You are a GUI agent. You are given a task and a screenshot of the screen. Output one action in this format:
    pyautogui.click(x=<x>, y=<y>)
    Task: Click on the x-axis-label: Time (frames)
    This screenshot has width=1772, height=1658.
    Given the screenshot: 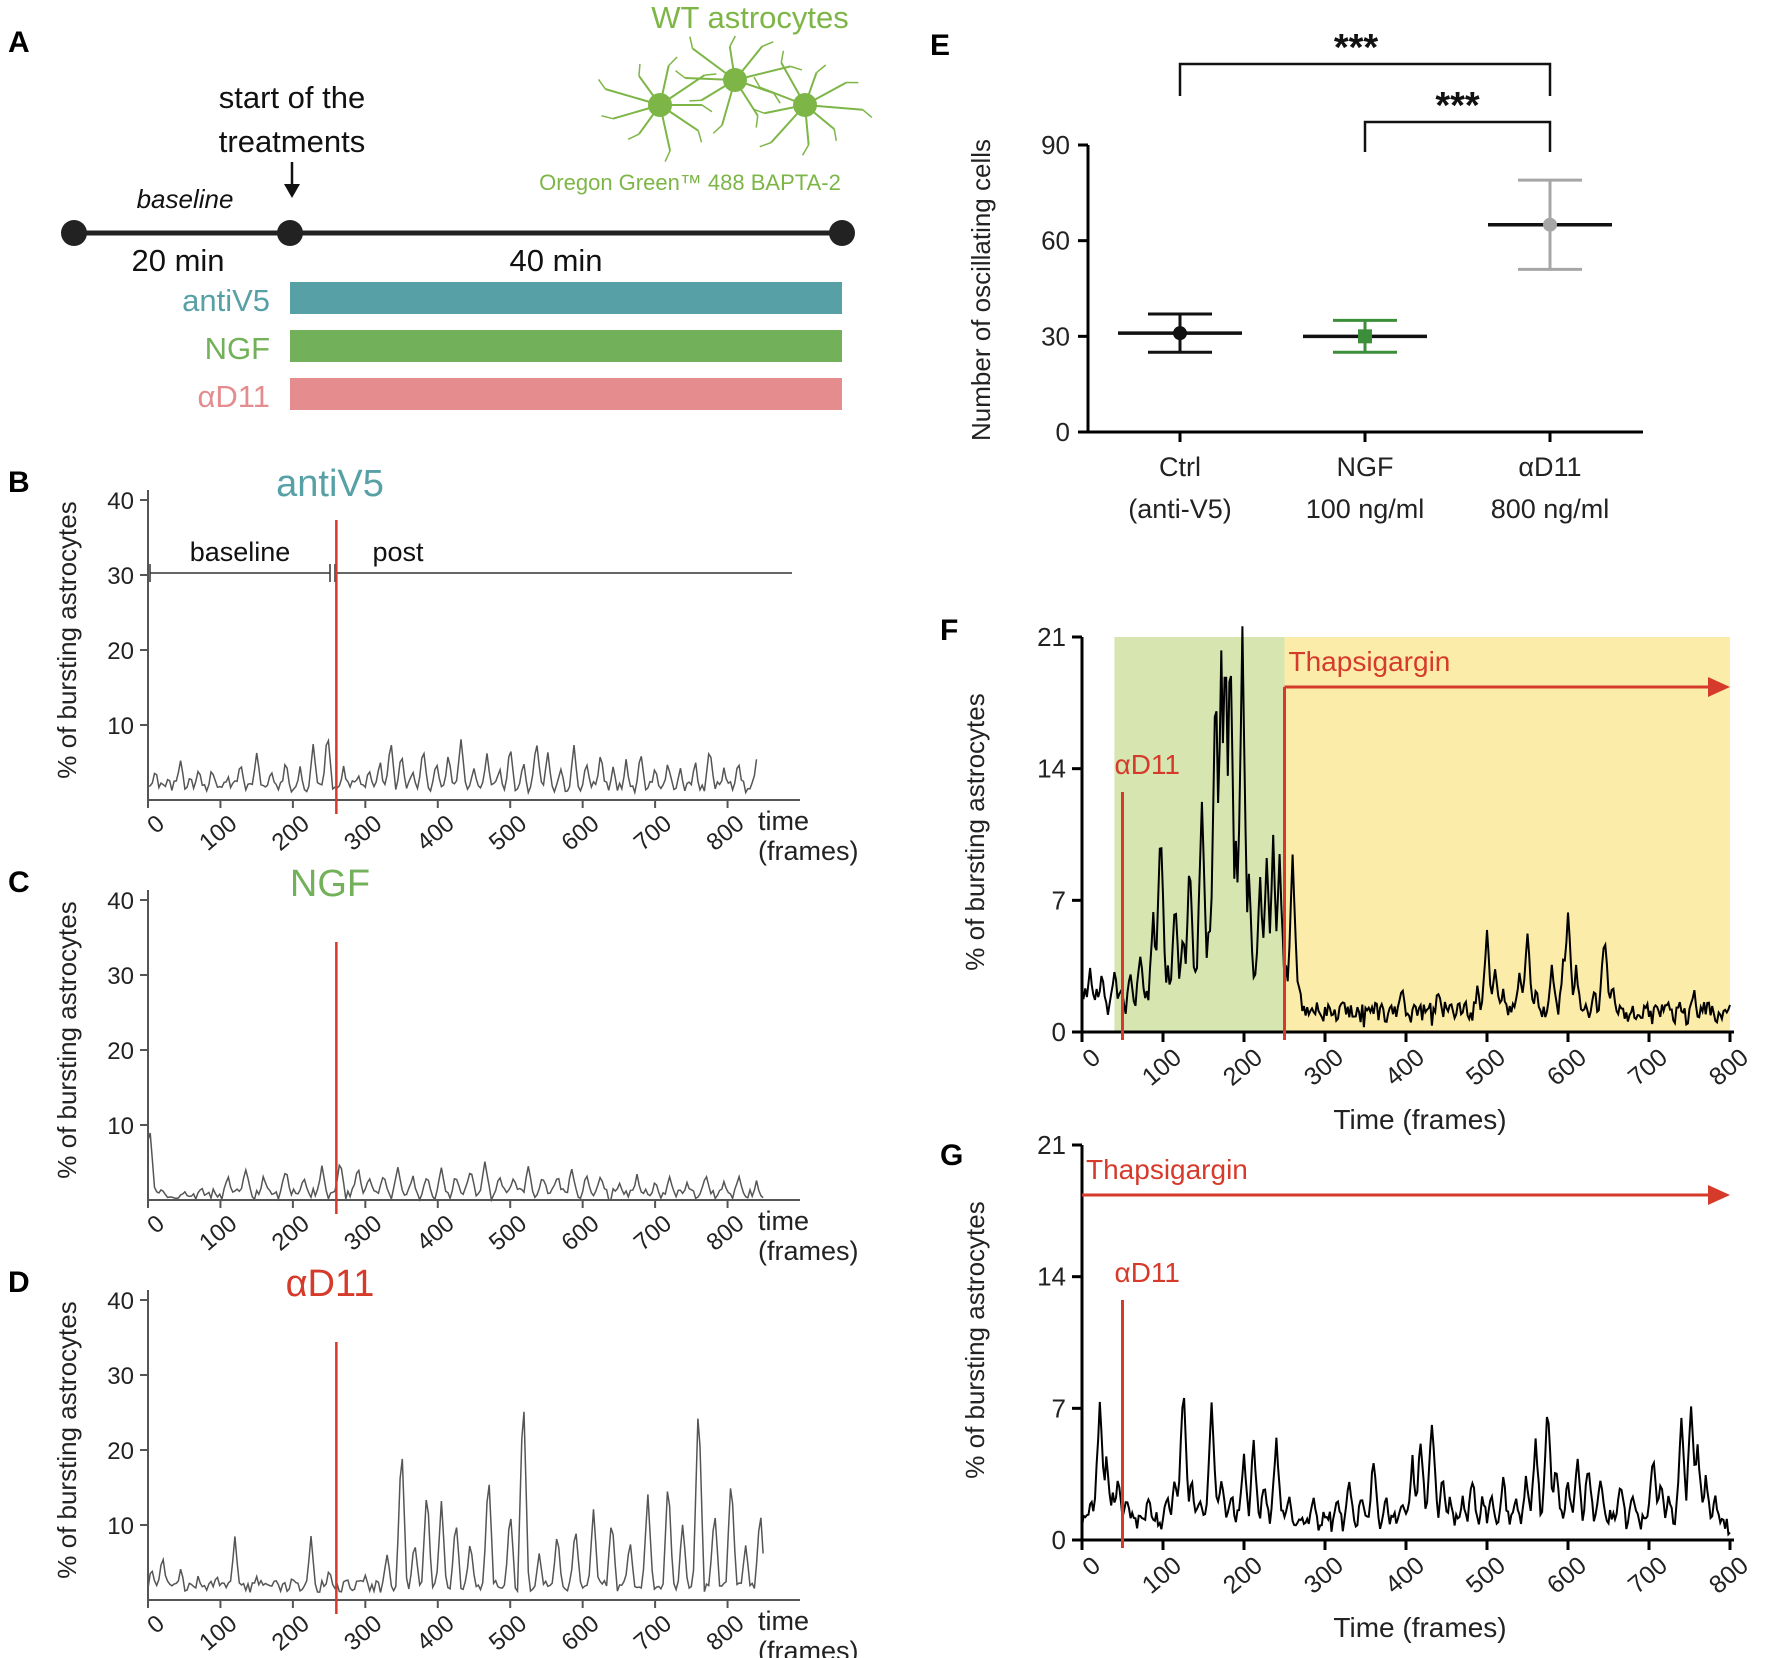 What is the action you would take?
    pyautogui.click(x=1419, y=1627)
    